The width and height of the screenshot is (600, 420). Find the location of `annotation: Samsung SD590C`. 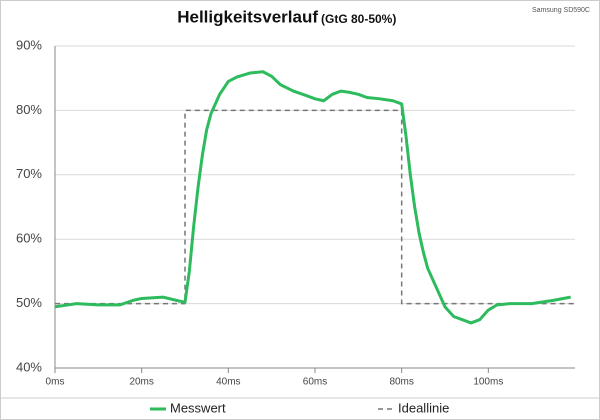

annotation: Samsung SD590C is located at coordinates (561, 10).